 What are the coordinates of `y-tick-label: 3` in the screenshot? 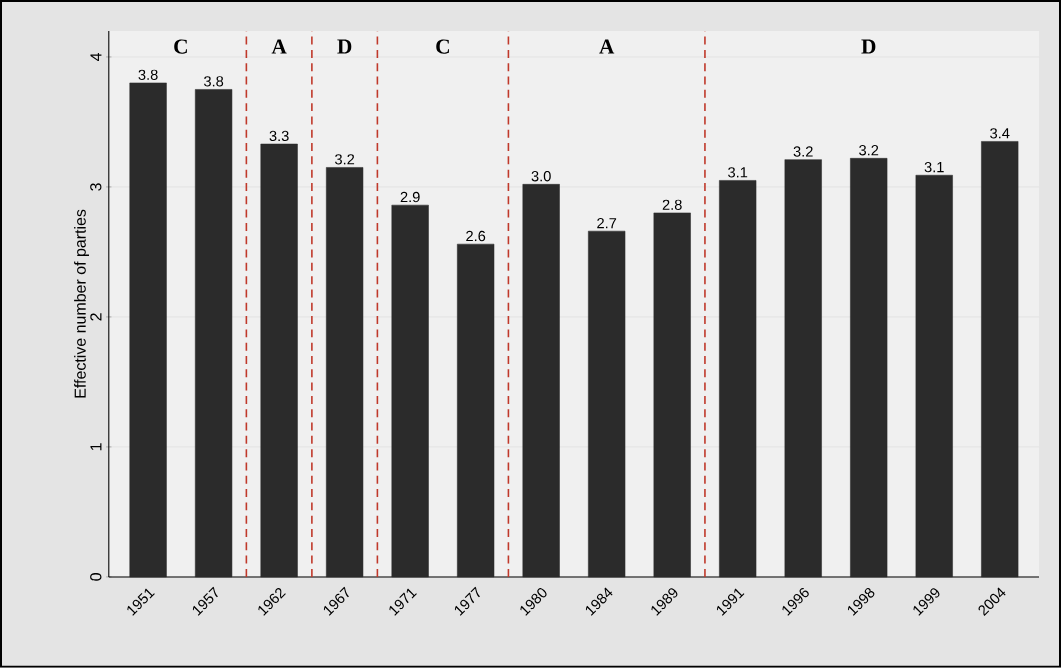 It's located at (96, 187).